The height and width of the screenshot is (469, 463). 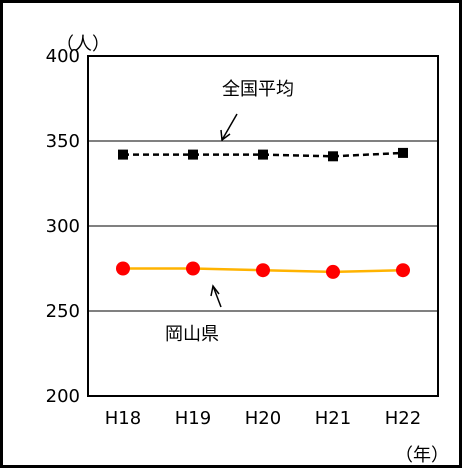 What do you see at coordinates (229, 127) in the screenshot?
I see `arrow-national-average` at bounding box center [229, 127].